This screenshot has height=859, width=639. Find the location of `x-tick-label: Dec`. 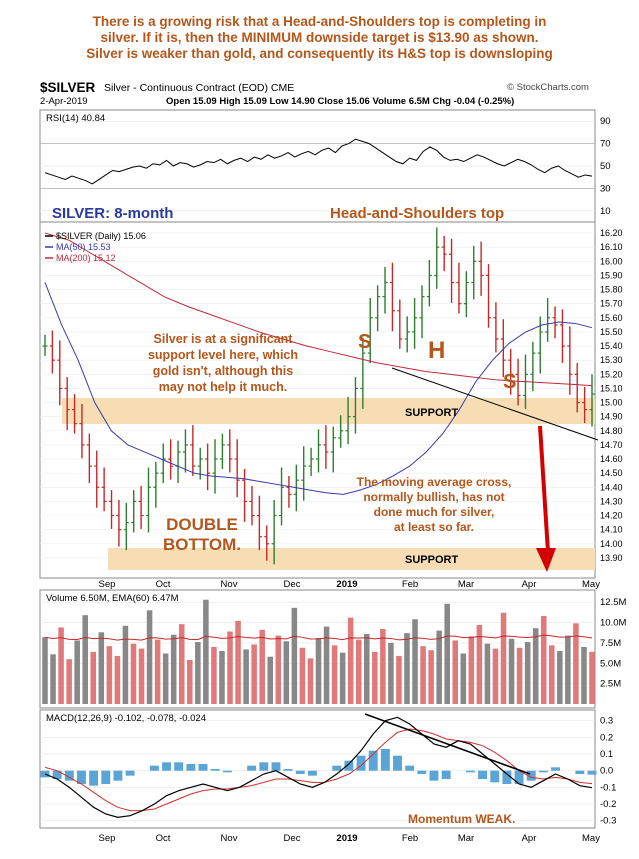

x-tick-label: Dec is located at coordinates (292, 838).